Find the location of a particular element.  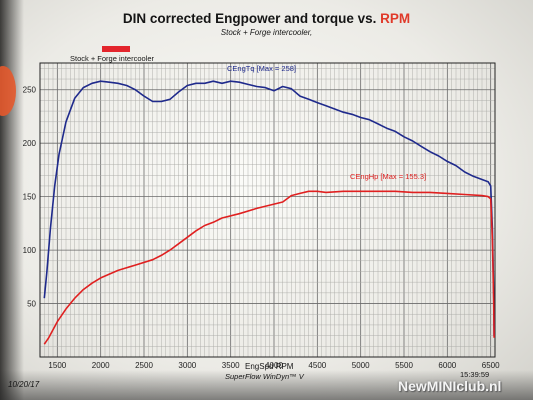

legend-label: Stock + Forge intercooler is located at coordinates (112, 58).